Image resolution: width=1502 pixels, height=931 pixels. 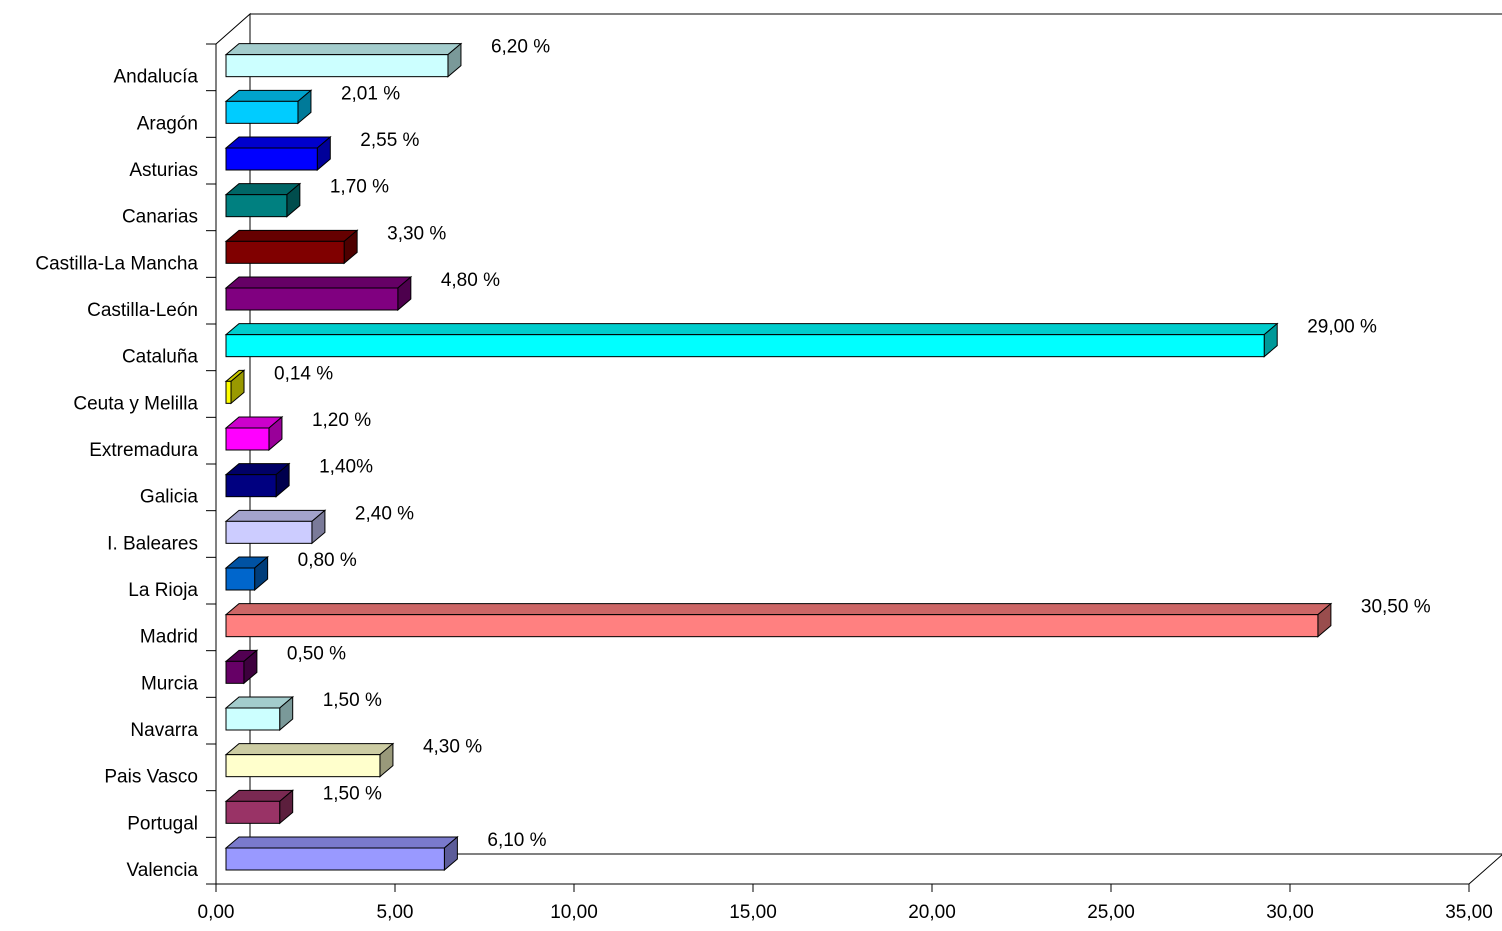 What do you see at coordinates (303, 373) in the screenshot?
I see `data-label: 0,14 %` at bounding box center [303, 373].